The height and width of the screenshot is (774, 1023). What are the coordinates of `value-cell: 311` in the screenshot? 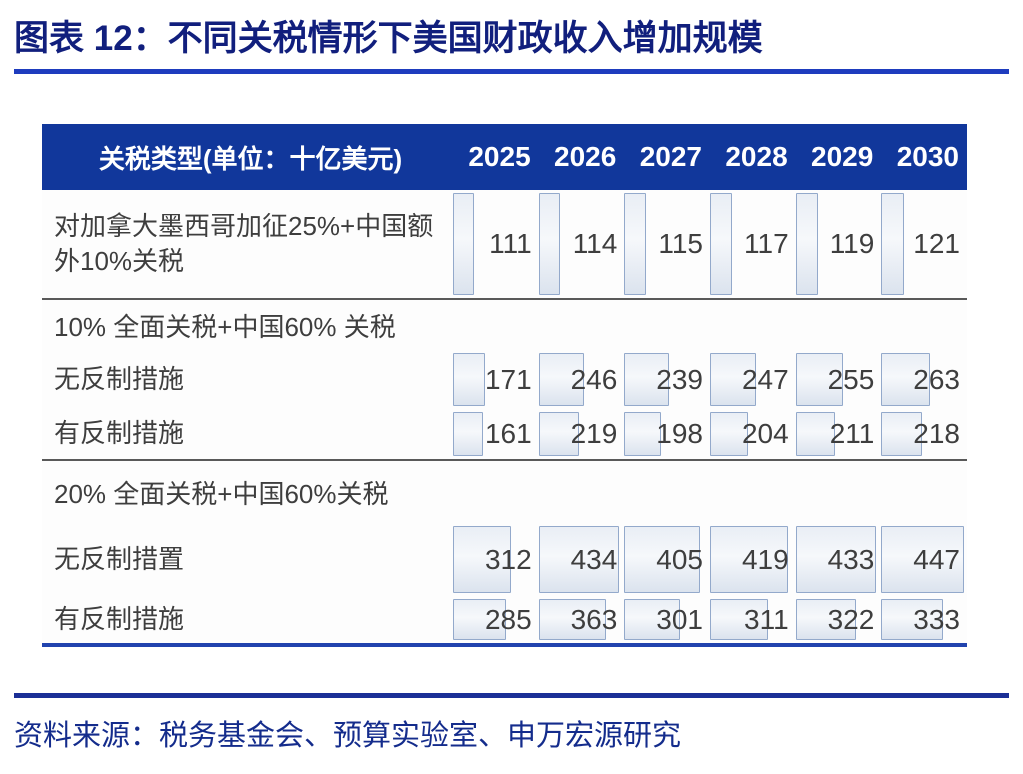 It's located at (752, 619).